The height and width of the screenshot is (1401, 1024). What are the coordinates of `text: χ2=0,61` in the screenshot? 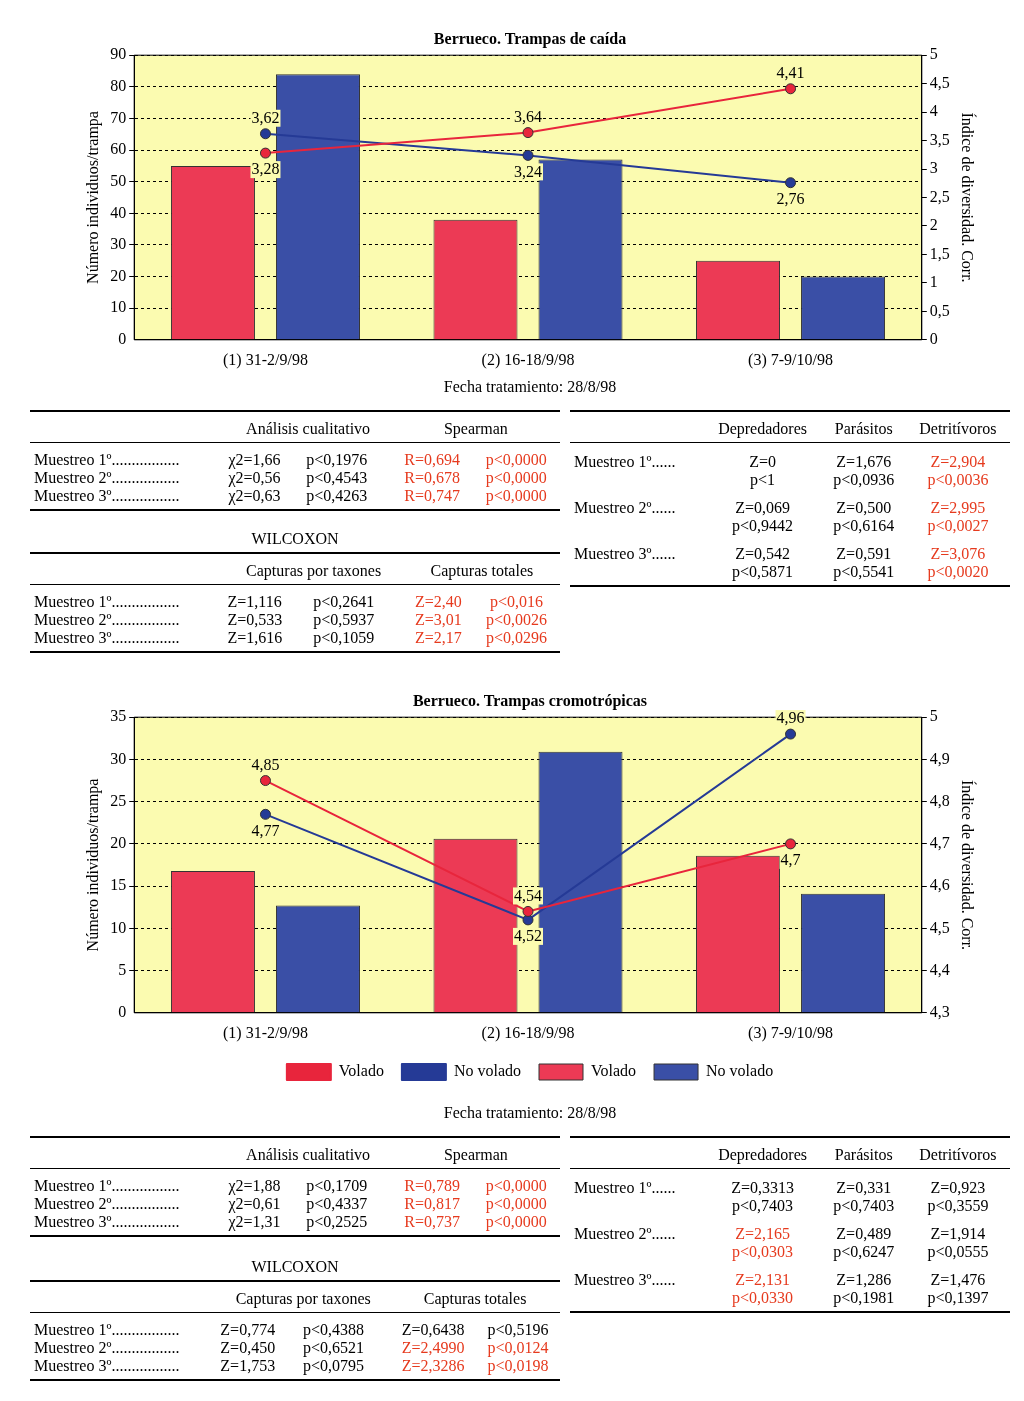 It's located at (254, 1204).